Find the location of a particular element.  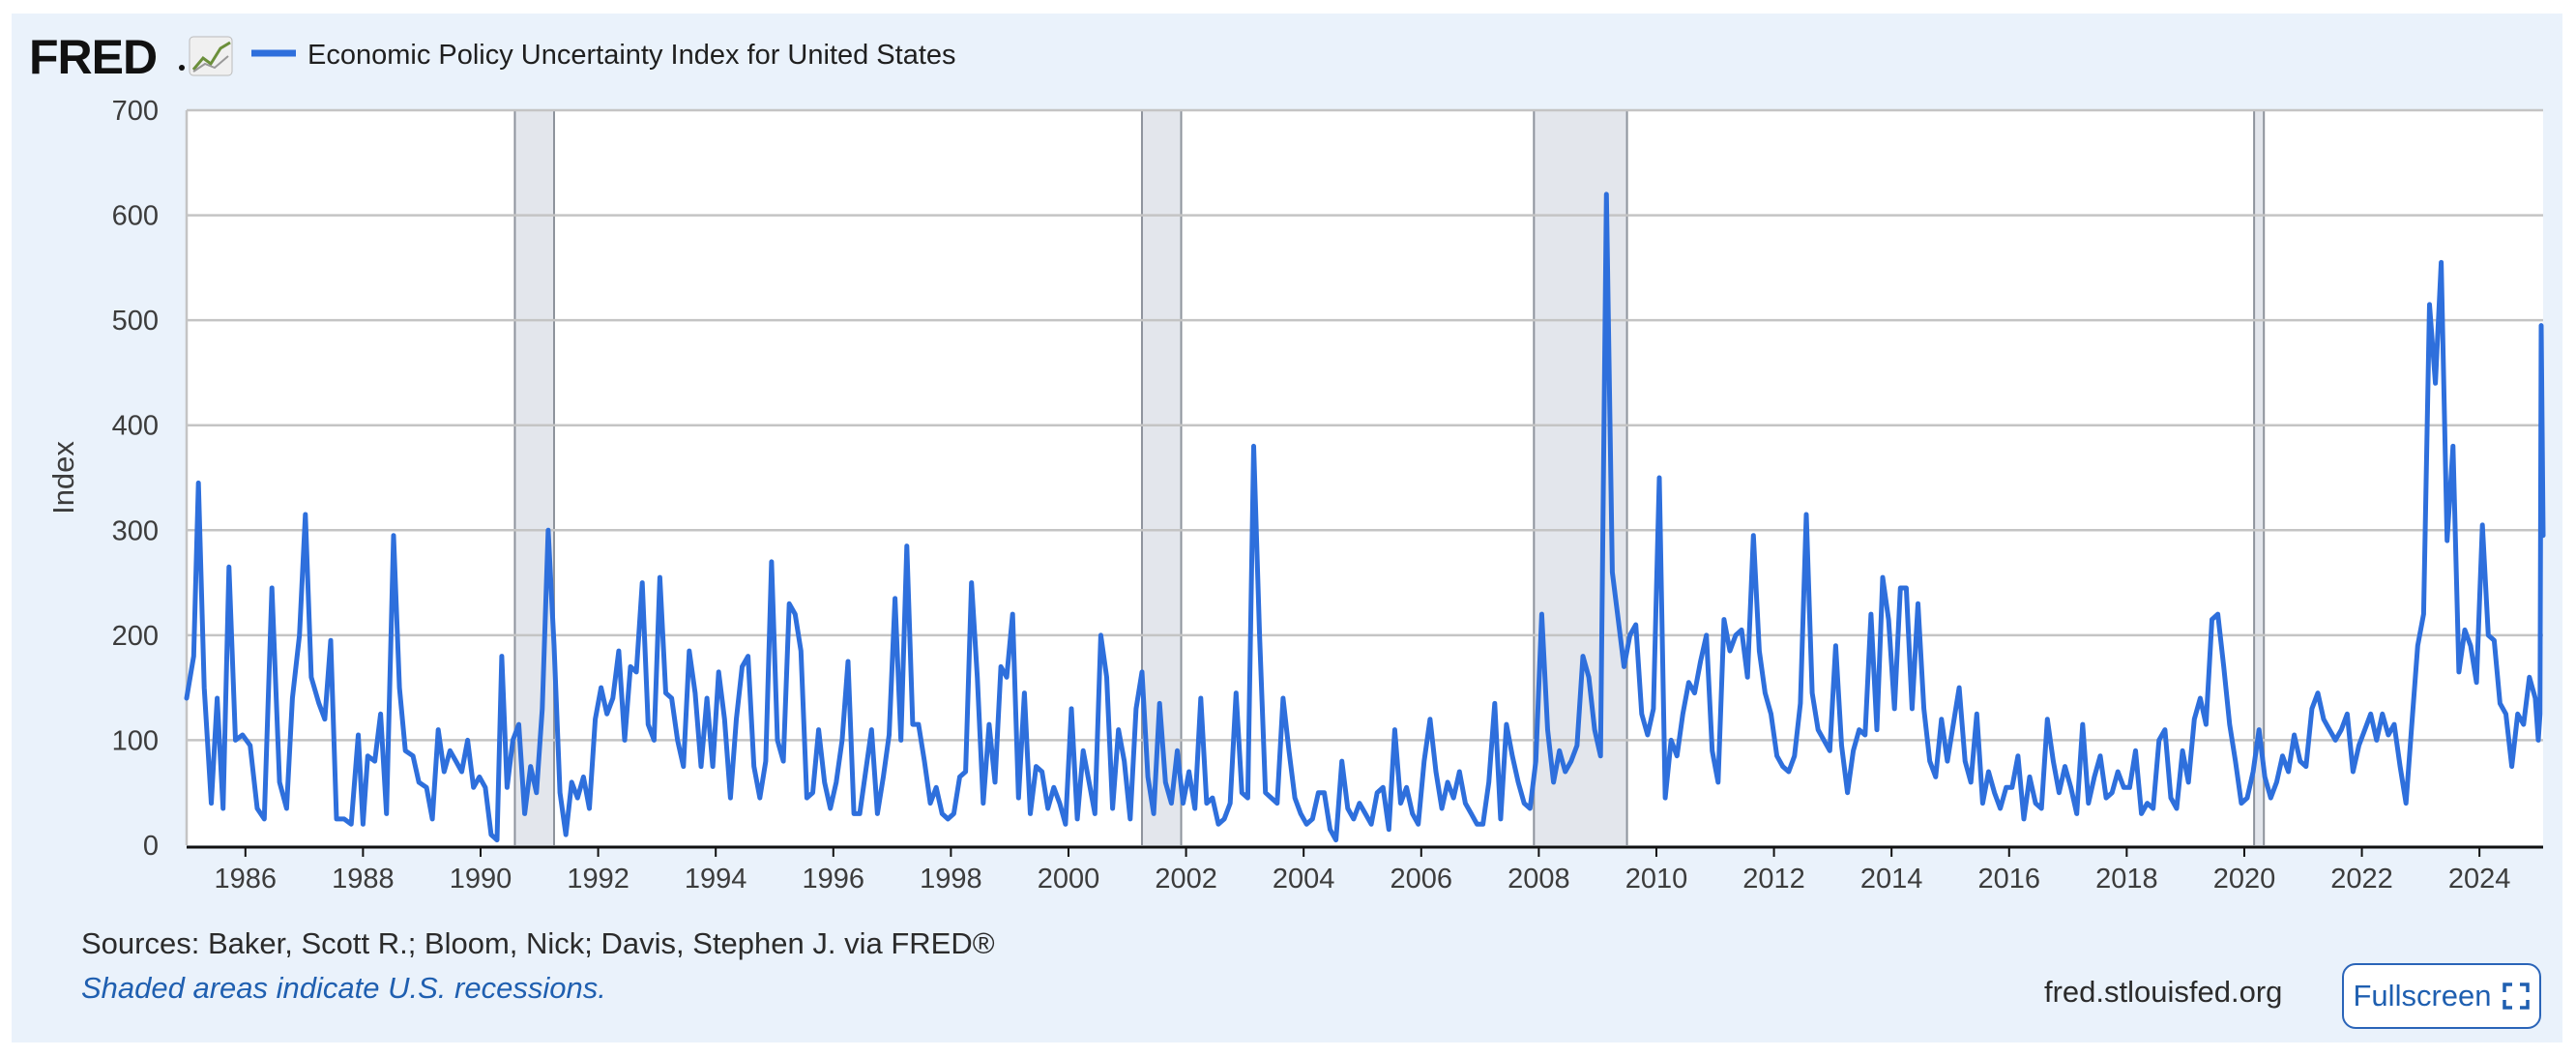

x-tick-label-2020: 2020 is located at coordinates (2244, 880).